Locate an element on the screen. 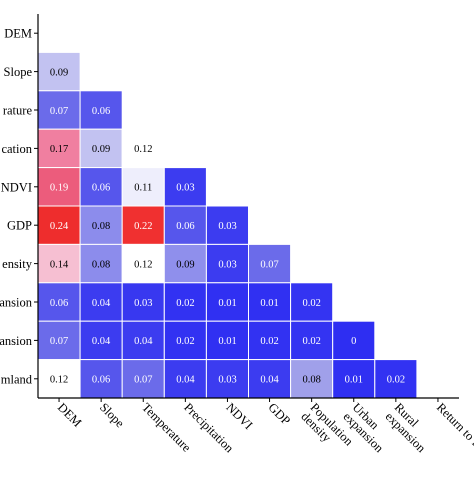  cell-value-label: 0 is located at coordinates (353, 341).